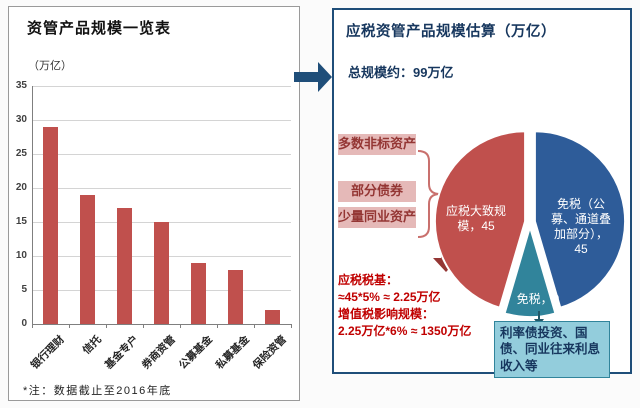 The width and height of the screenshot is (640, 408). What do you see at coordinates (21, 153) in the screenshot?
I see `y-axis-tick-label: 25` at bounding box center [21, 153].